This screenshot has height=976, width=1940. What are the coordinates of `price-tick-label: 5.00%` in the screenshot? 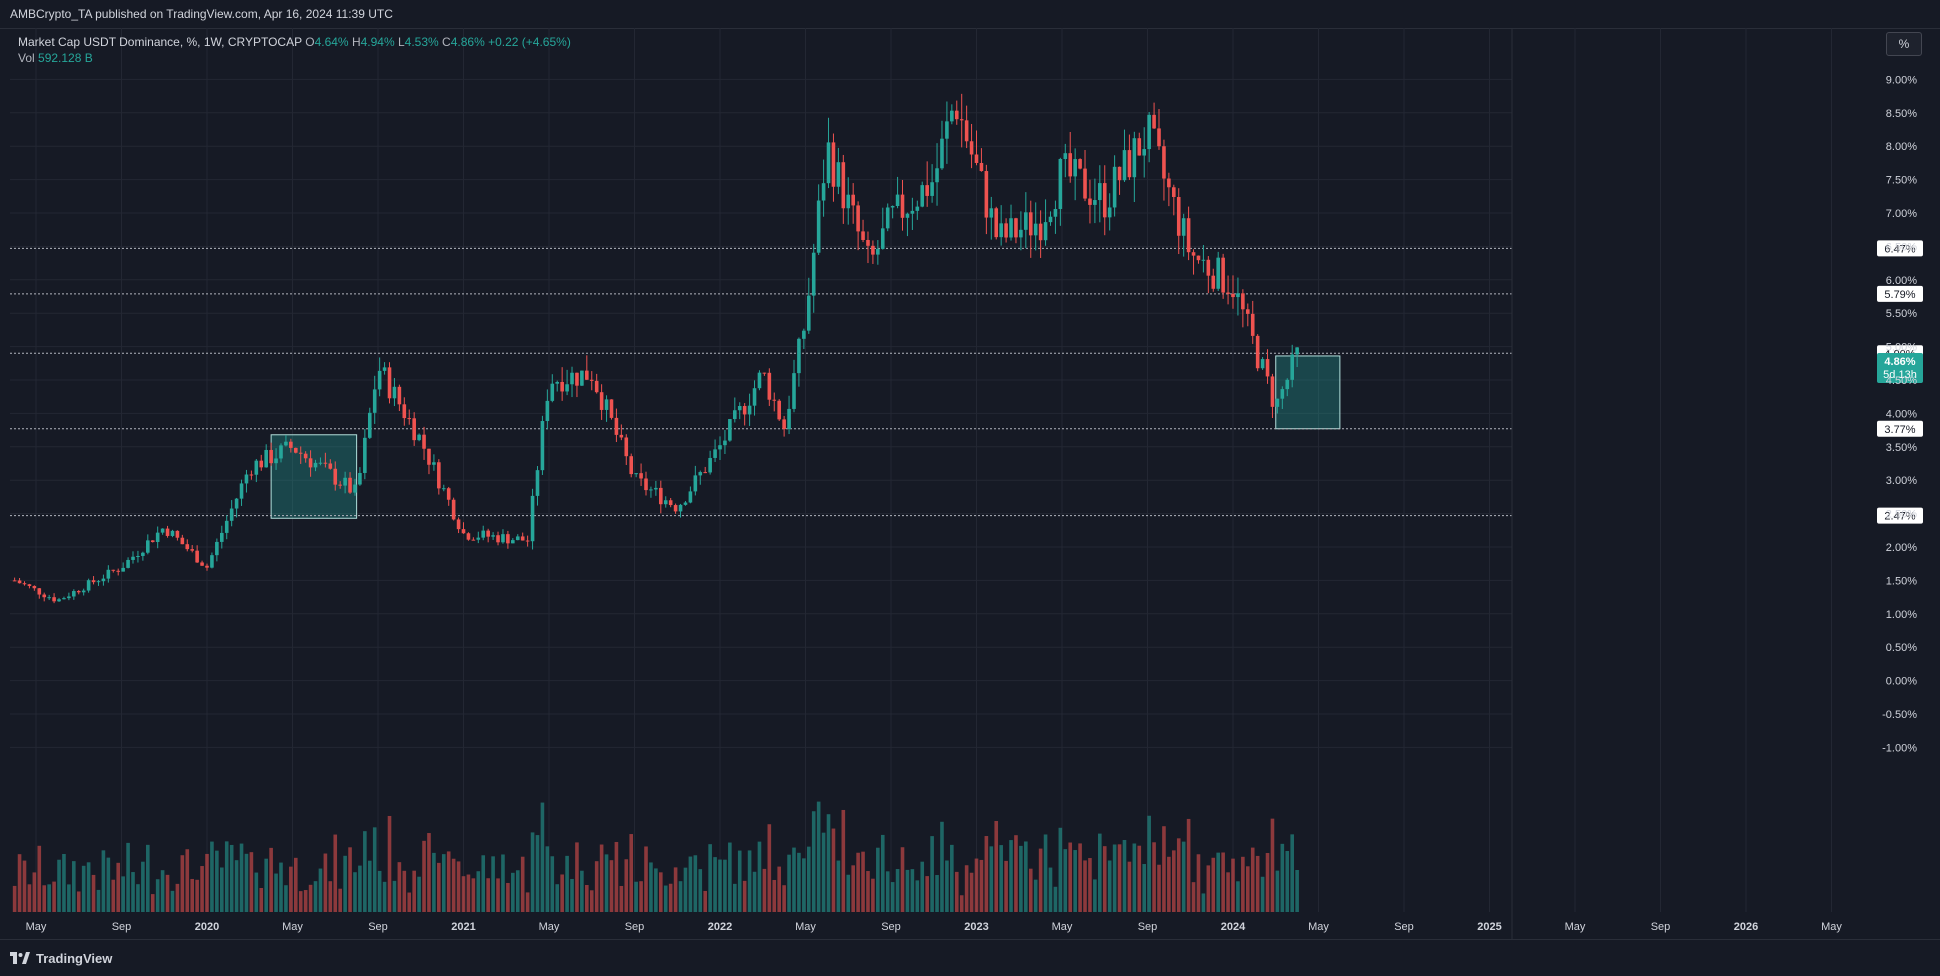 It's located at (1901, 348).